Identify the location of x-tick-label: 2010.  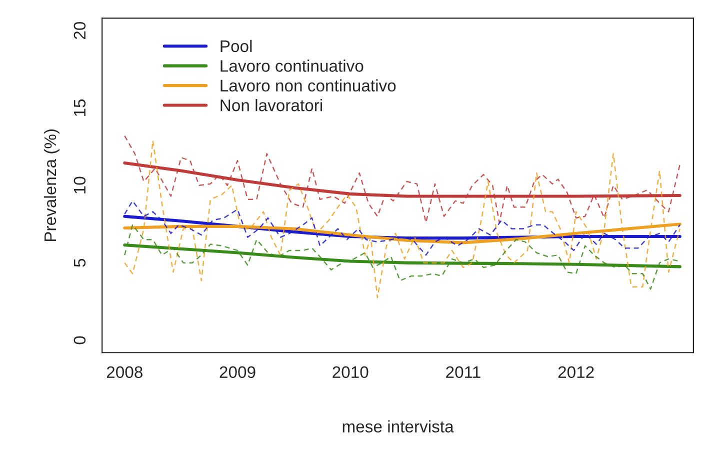
(350, 372).